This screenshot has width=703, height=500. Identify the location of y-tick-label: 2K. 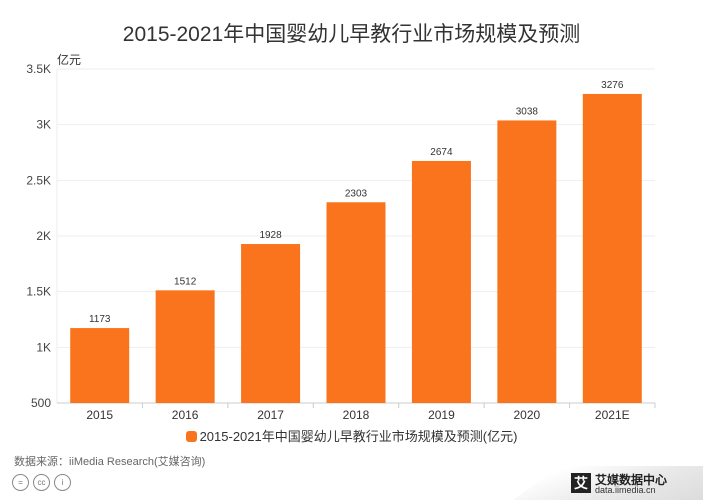
(43, 236).